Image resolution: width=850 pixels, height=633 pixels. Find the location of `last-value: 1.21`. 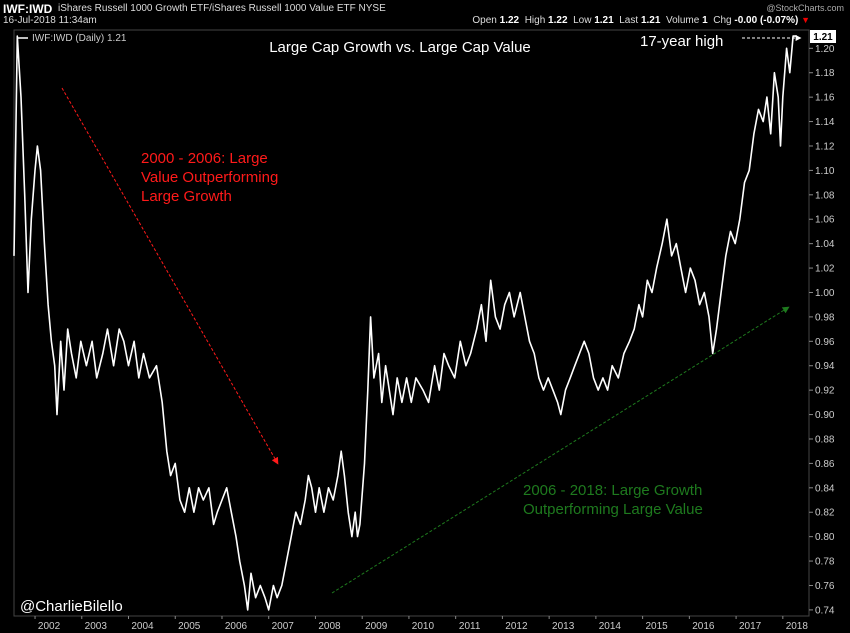

last-value: 1.21 is located at coordinates (650, 20).